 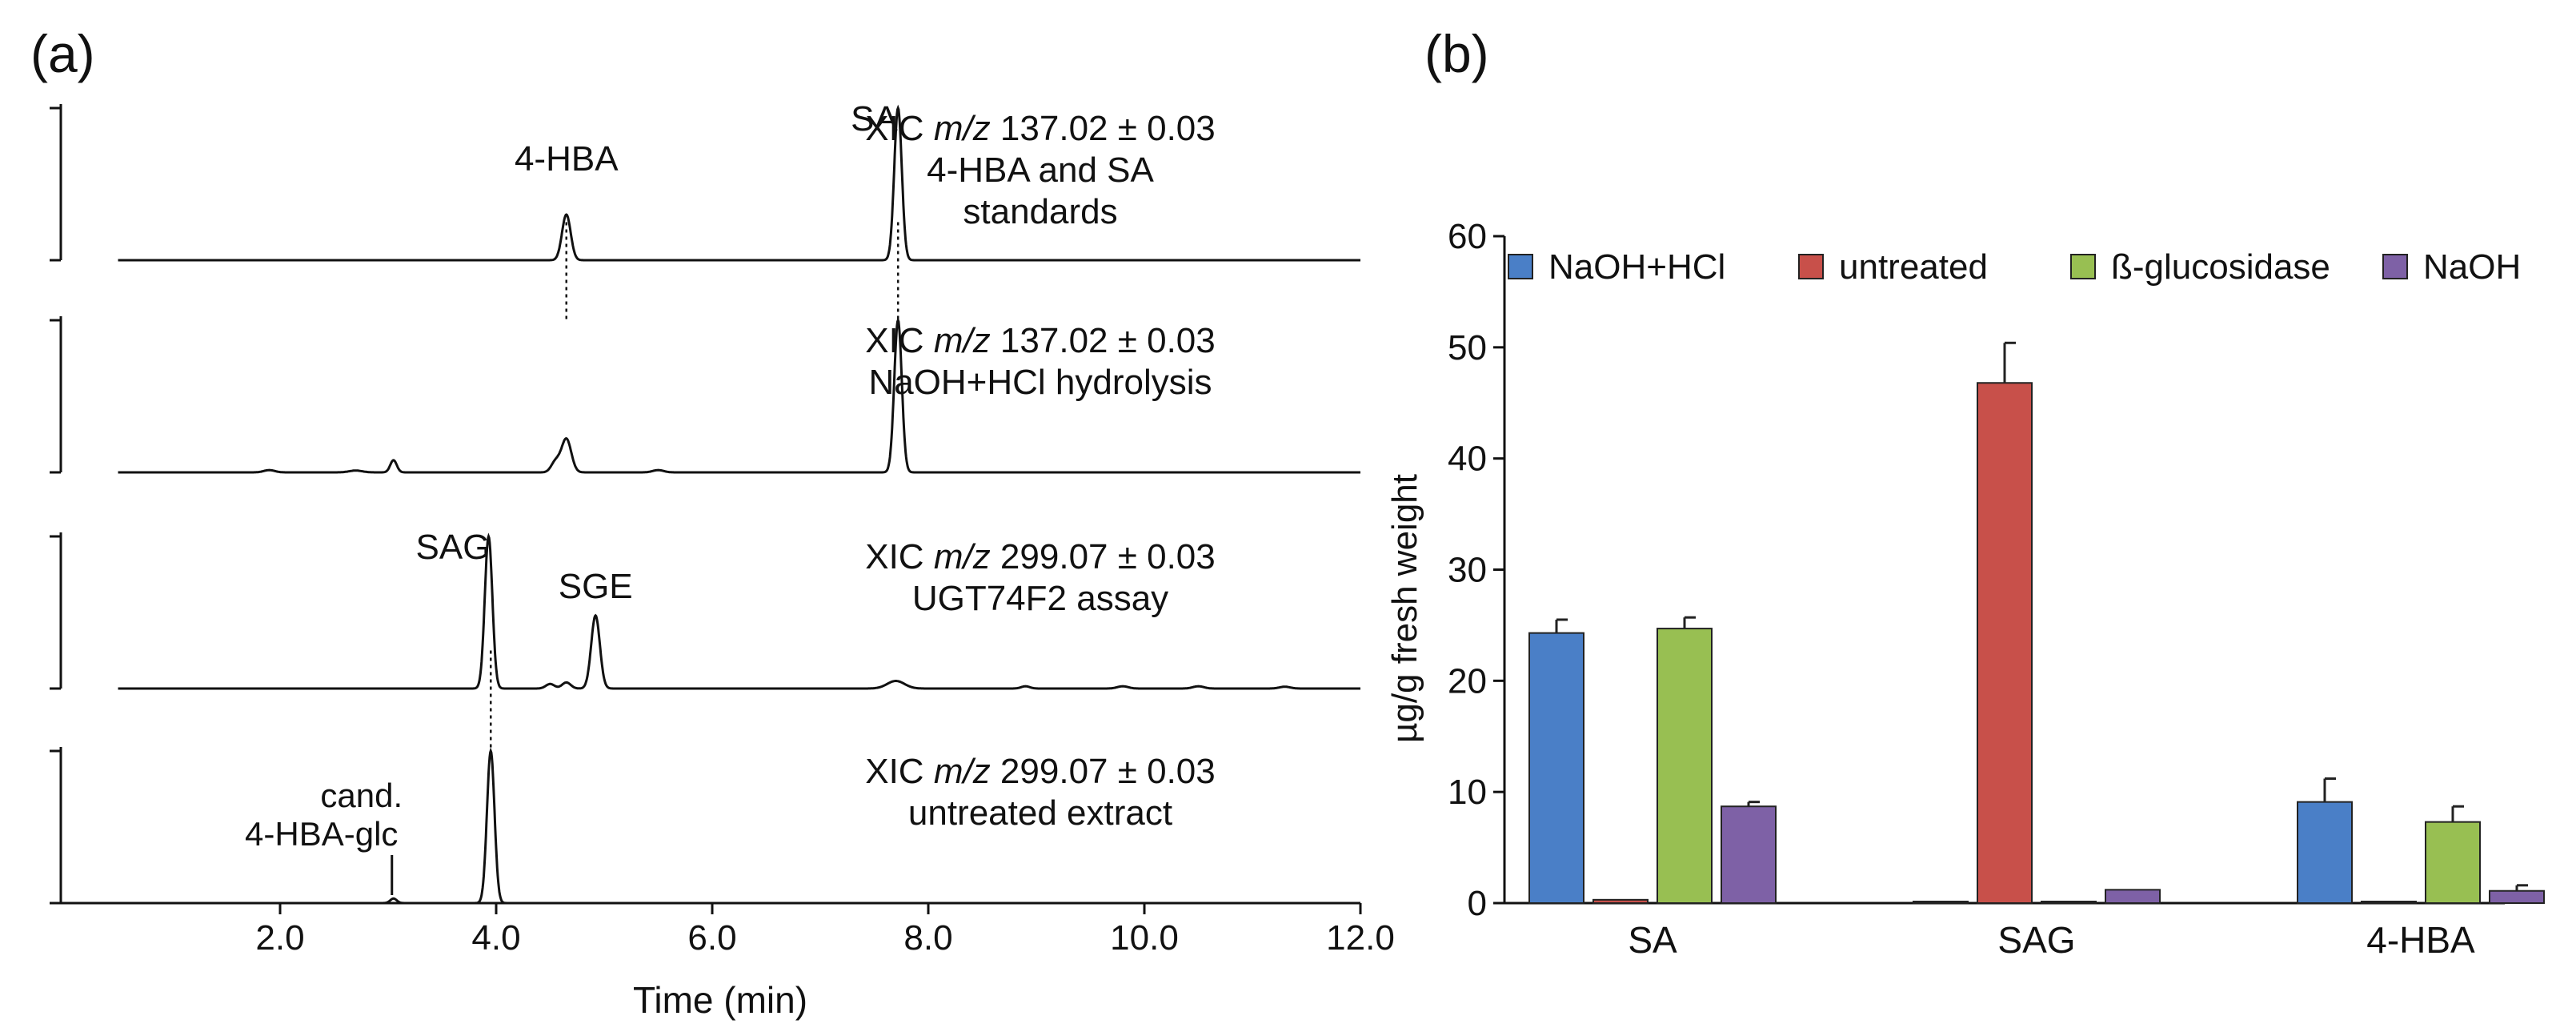 I want to click on time-axis: 2.0 4.0 6.0 8.0 10.0 12.0, so click(x=728, y=929).